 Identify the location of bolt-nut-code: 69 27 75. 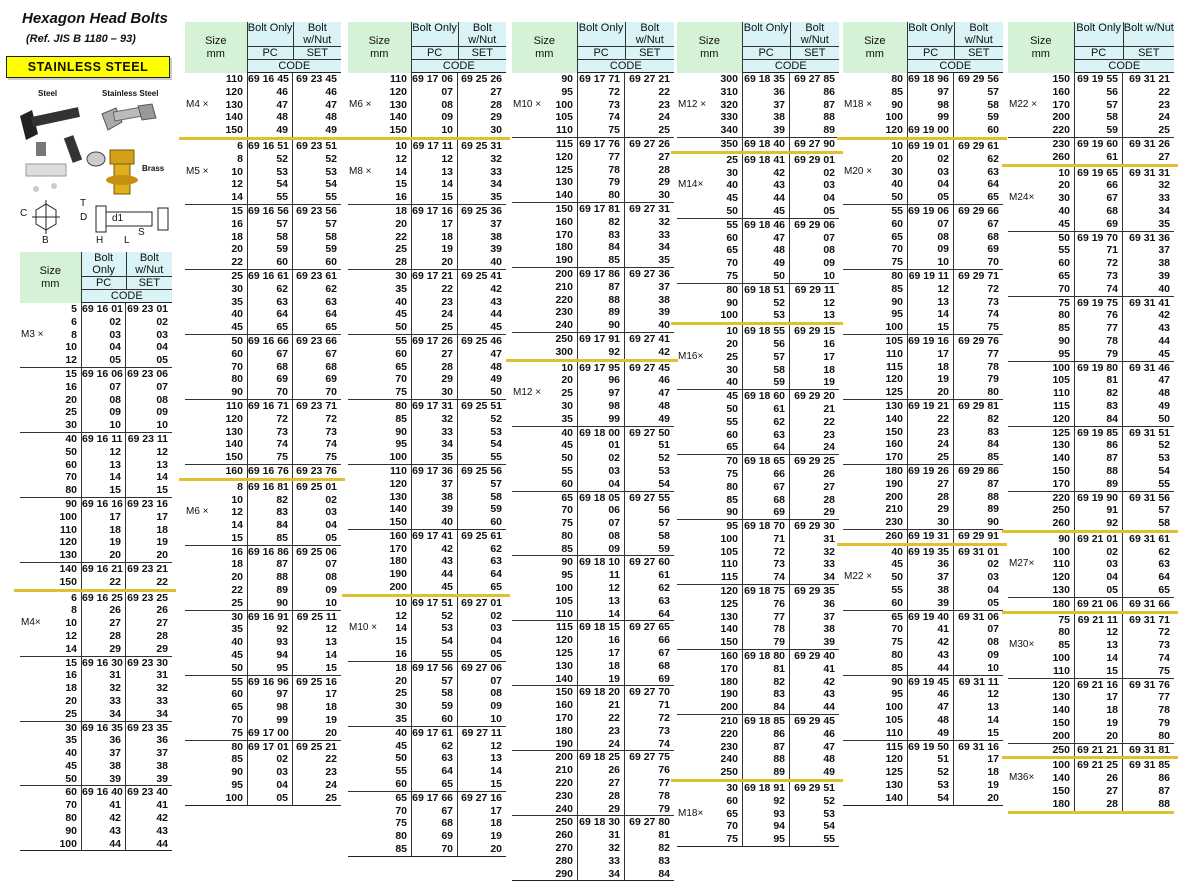
(649, 758).